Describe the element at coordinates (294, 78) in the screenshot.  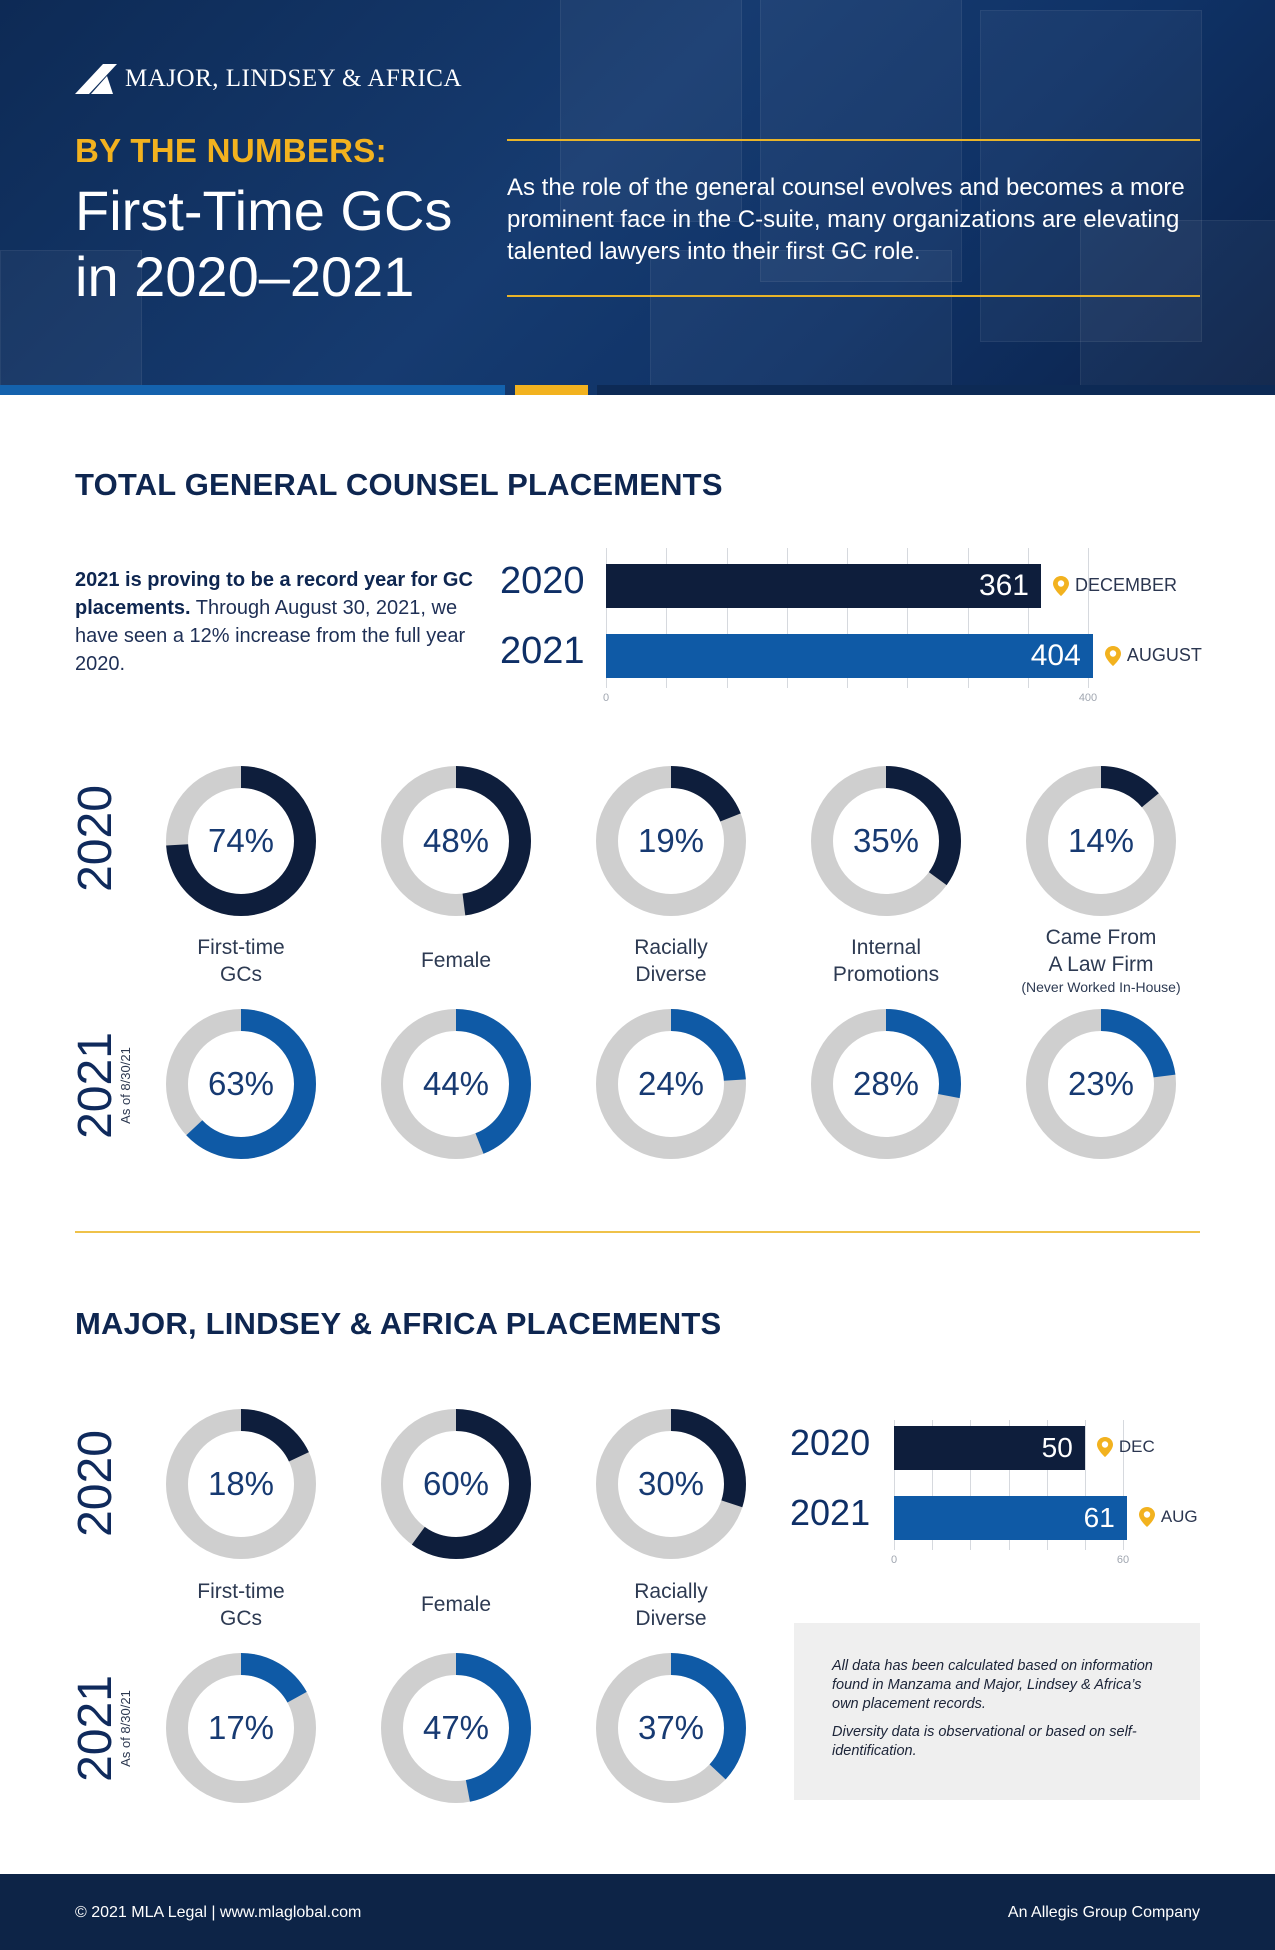
I see `brand-name: MAJOR, LINDSEY & AFRICA` at that location.